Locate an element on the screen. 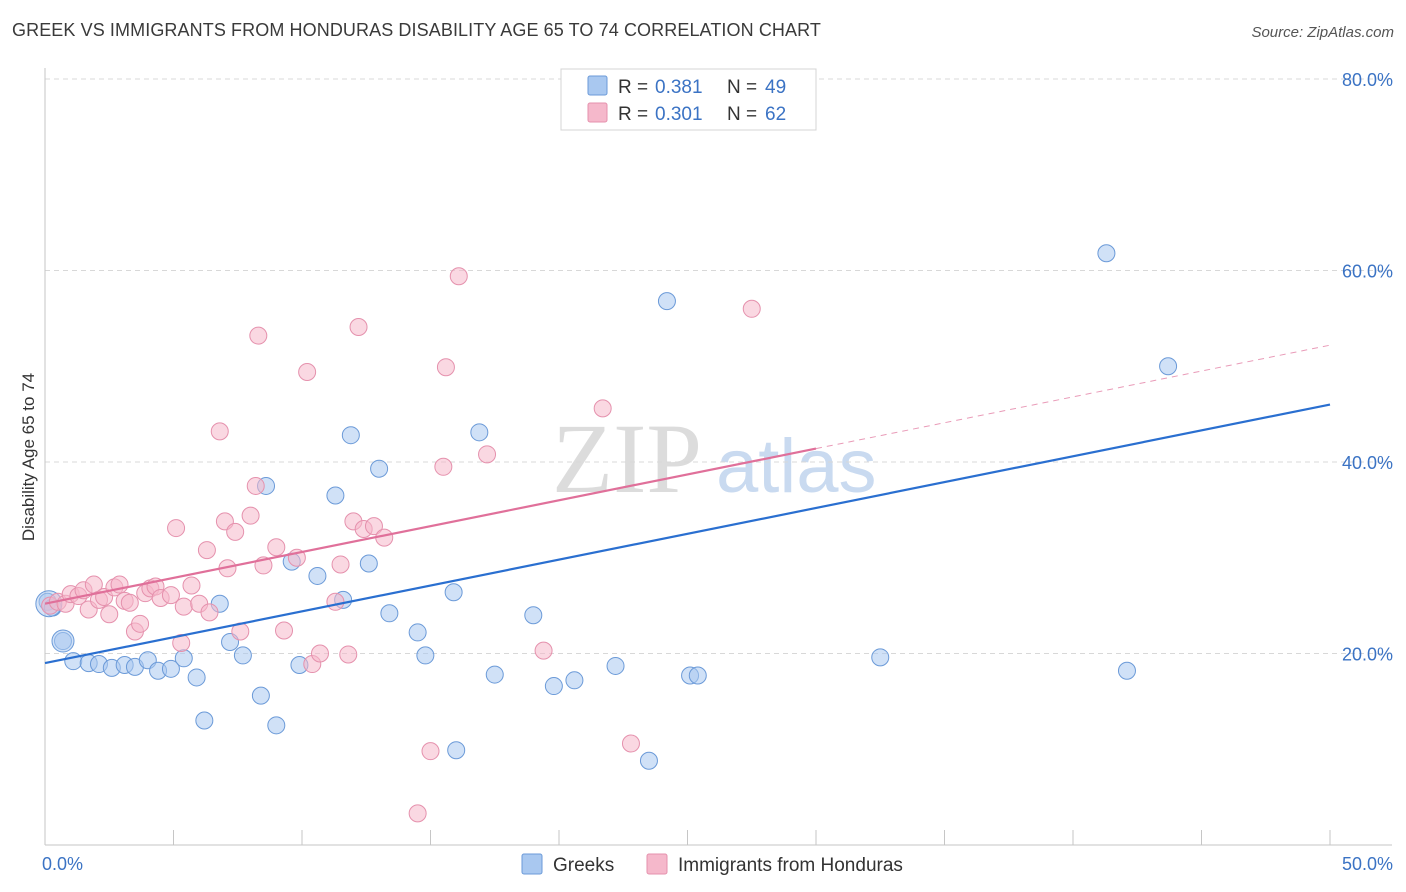 The width and height of the screenshot is (1406, 892). legend: R = 0.381 N = 49 R = 0.301 N = 62 is located at coordinates (688, 99).